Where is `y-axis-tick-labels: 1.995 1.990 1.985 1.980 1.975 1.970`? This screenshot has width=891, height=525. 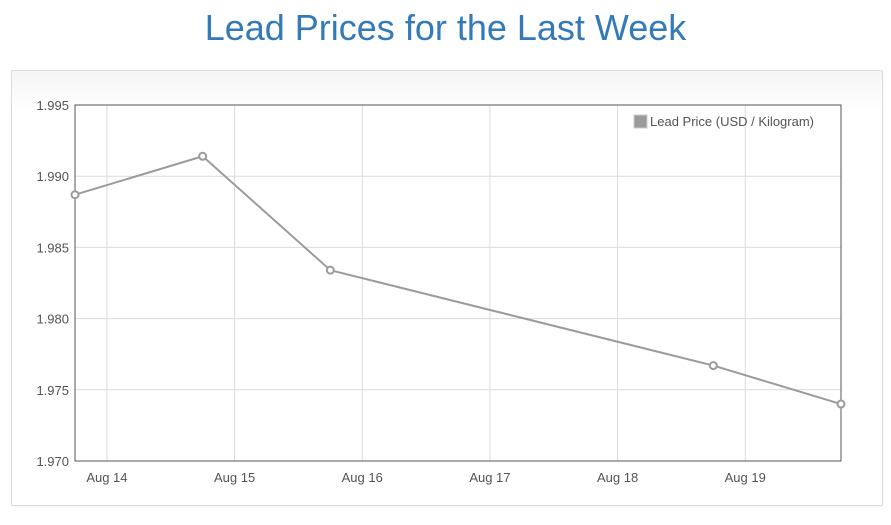
y-axis-tick-labels: 1.995 1.990 1.985 1.980 1.975 1.970 is located at coordinates (52, 283).